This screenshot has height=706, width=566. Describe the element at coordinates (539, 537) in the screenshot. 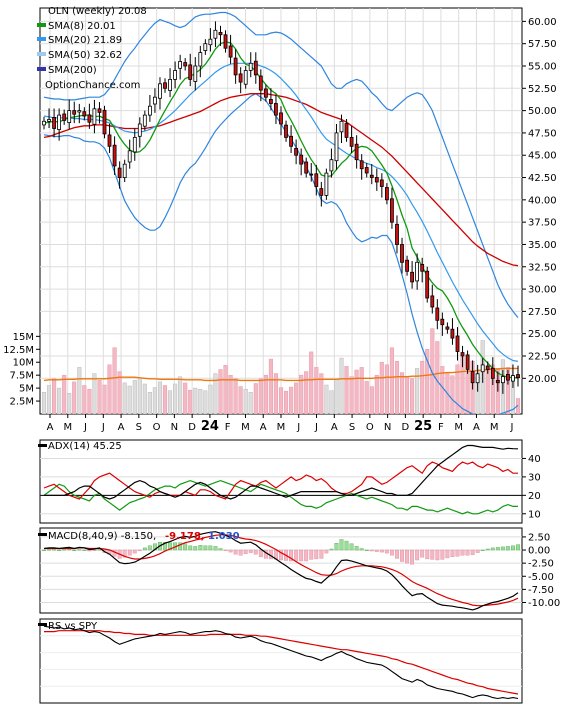

I see `macd-tick-label: 2.50` at that location.